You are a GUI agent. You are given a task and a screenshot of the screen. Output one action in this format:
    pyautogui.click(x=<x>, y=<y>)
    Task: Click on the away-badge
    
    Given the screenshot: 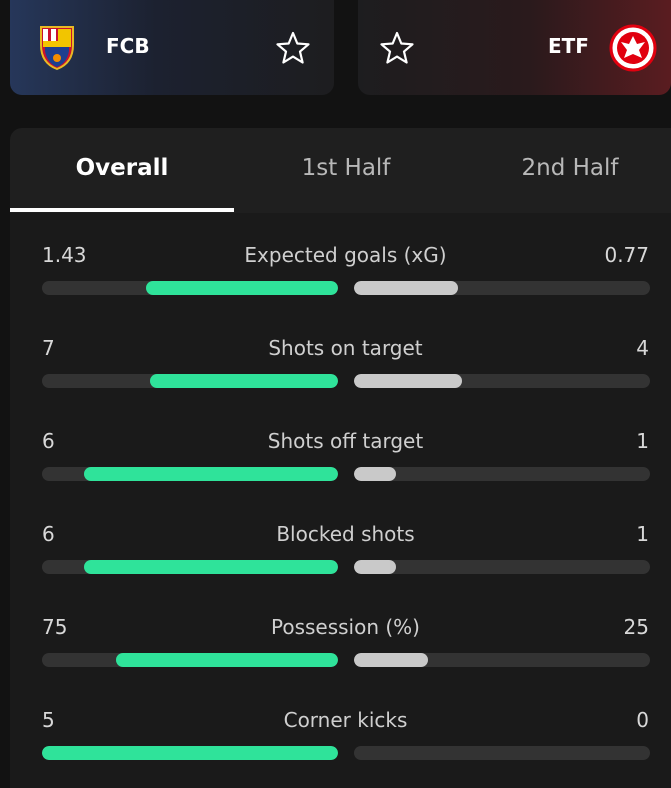 What is the action you would take?
    pyautogui.click(x=633, y=48)
    